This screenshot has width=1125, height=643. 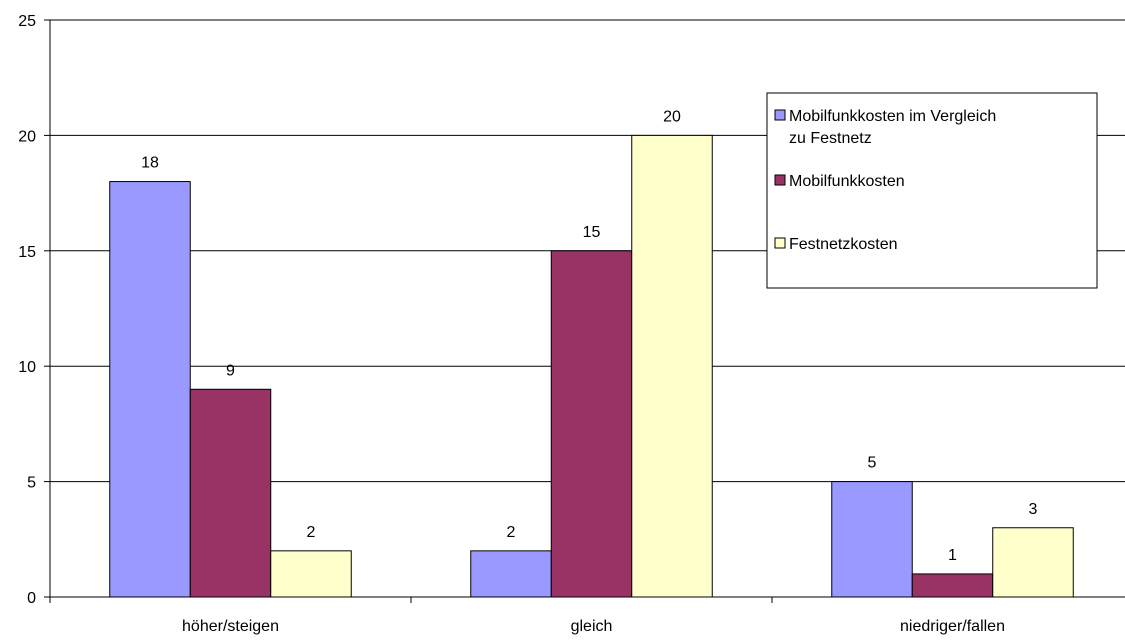 I want to click on bar-value-label: 5, so click(x=872, y=463).